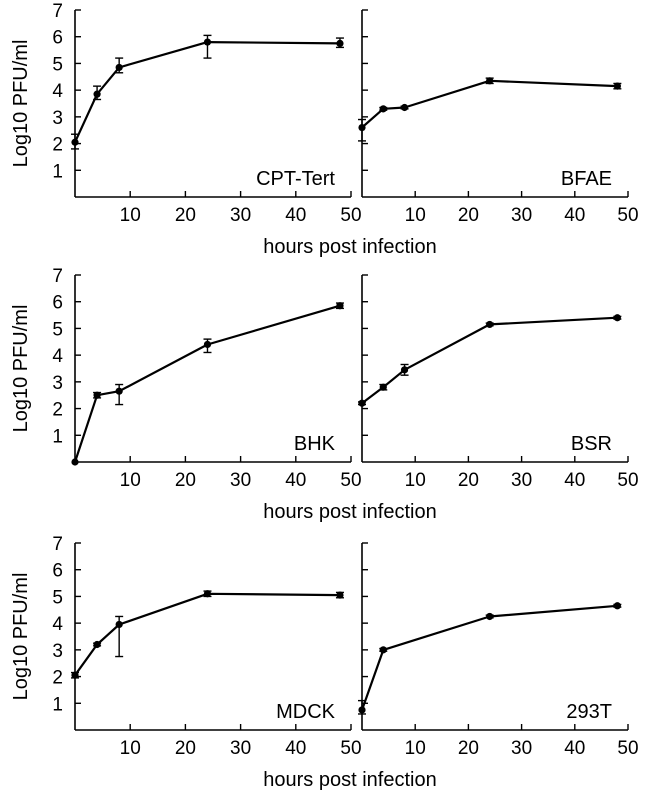 This screenshot has width=649, height=800. What do you see at coordinates (591, 444) in the screenshot?
I see `panel-label: BSR` at bounding box center [591, 444].